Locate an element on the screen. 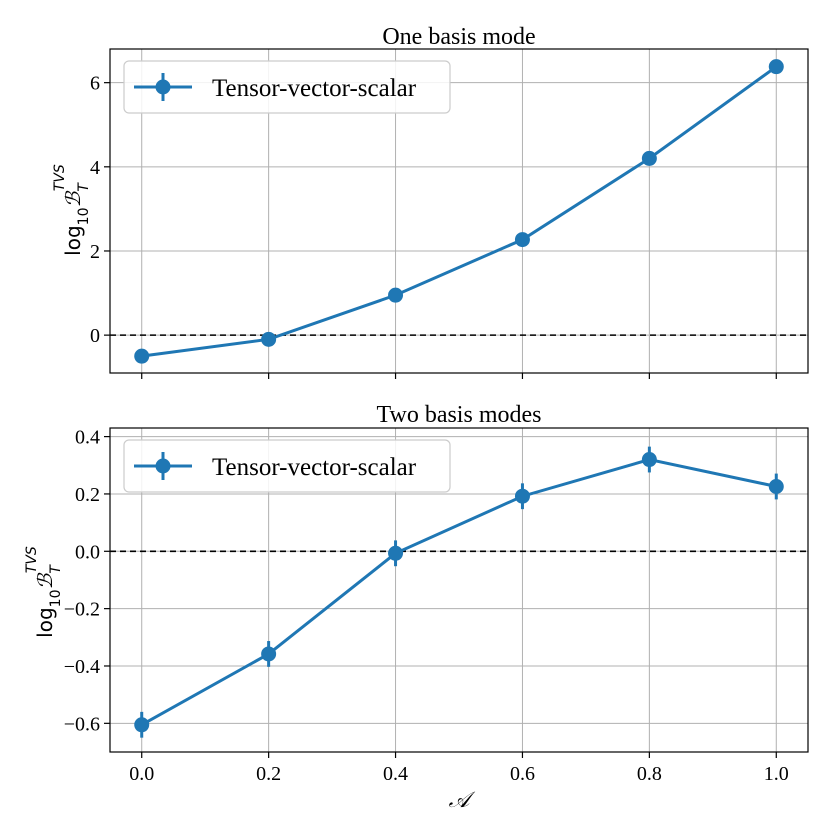  chart-title: One basis mode is located at coordinates (458, 37).